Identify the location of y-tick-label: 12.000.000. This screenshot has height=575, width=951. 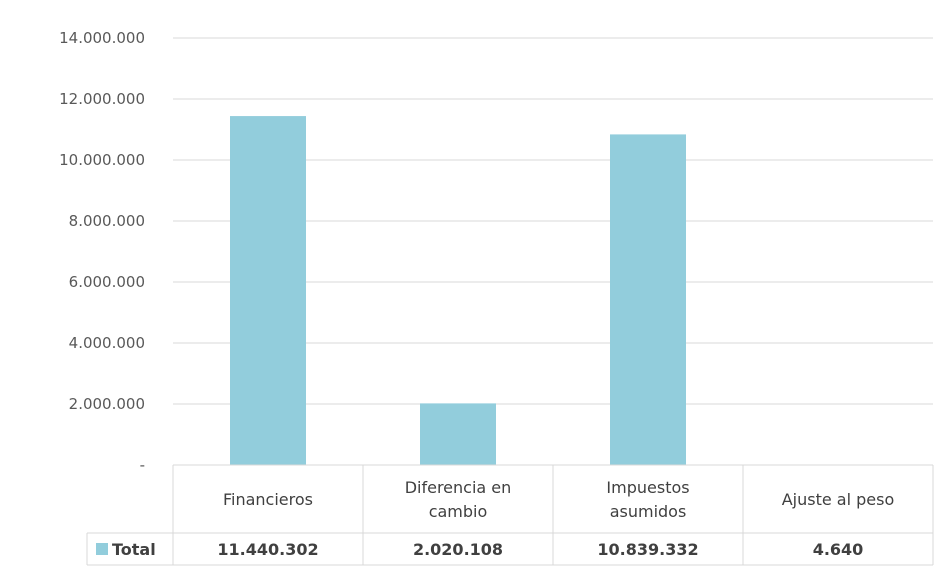
(102, 99).